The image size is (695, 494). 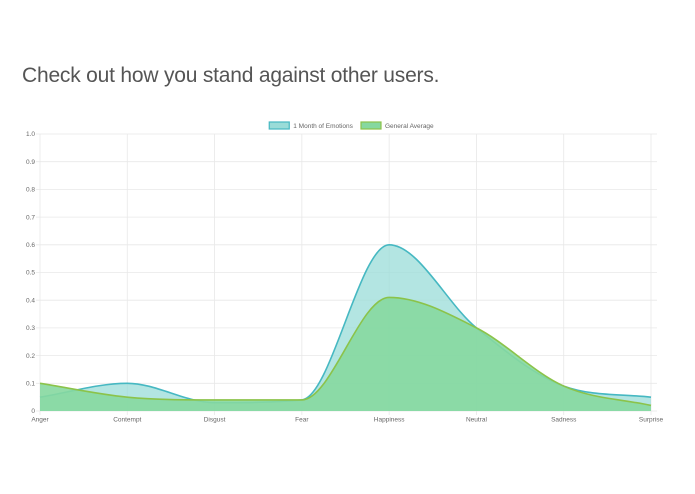 I want to click on y-tick-label: 0.6, so click(x=30, y=245).